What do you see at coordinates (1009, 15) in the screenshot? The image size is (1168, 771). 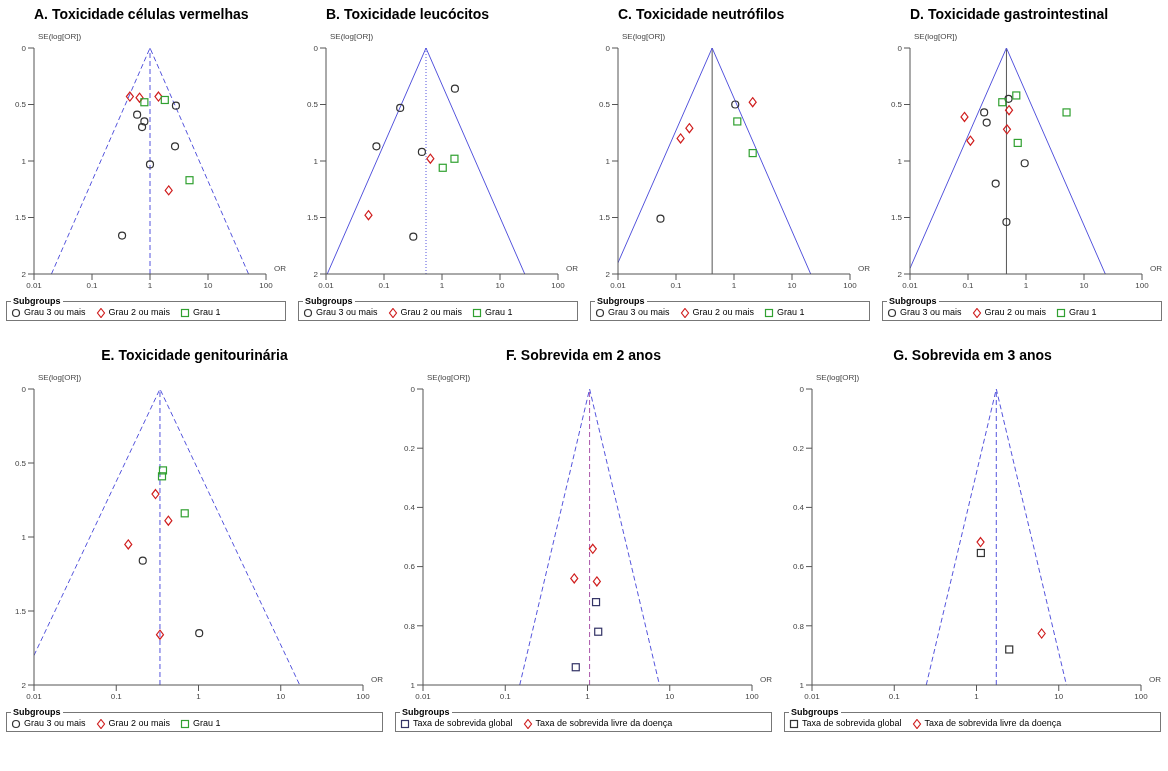 I see `chart-title: D. Toxicidade gastrointestinal` at bounding box center [1009, 15].